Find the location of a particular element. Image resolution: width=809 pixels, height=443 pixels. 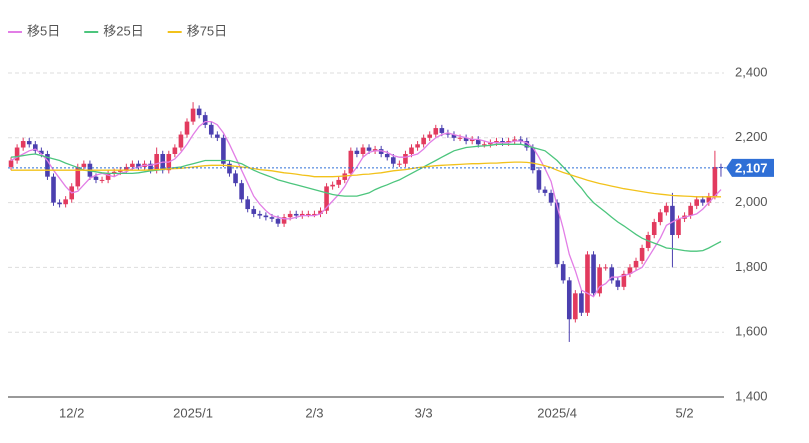

legend-label: 移25日 is located at coordinates (123, 30).